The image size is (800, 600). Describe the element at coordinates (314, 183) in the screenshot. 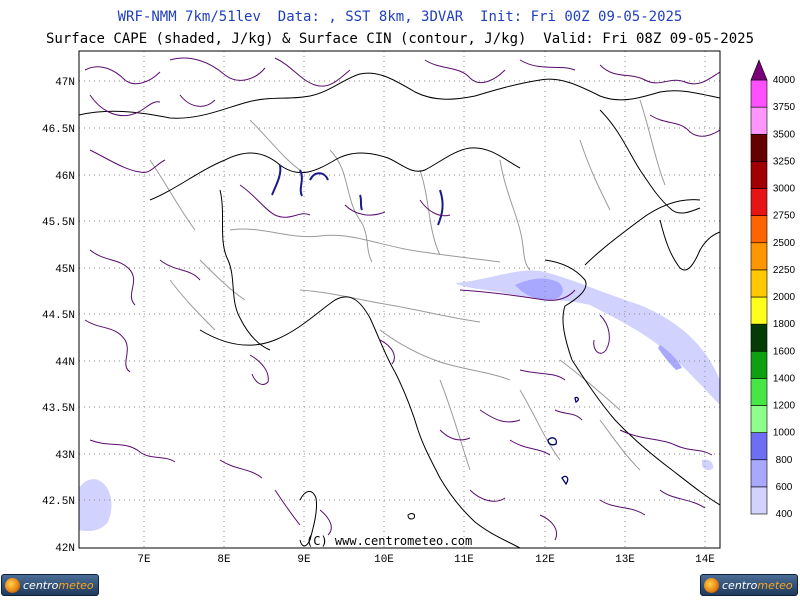

I see `lake-como` at that location.